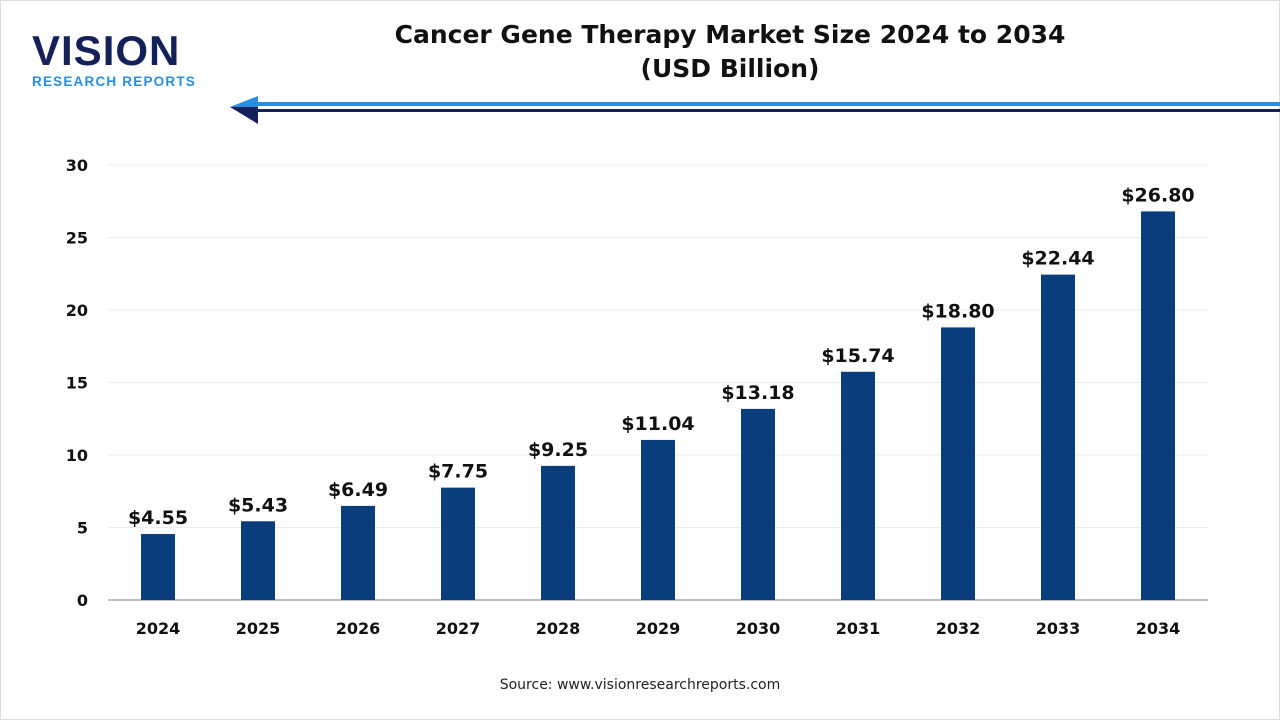  What do you see at coordinates (657, 424) in the screenshot?
I see `data-label: $11.04` at bounding box center [657, 424].